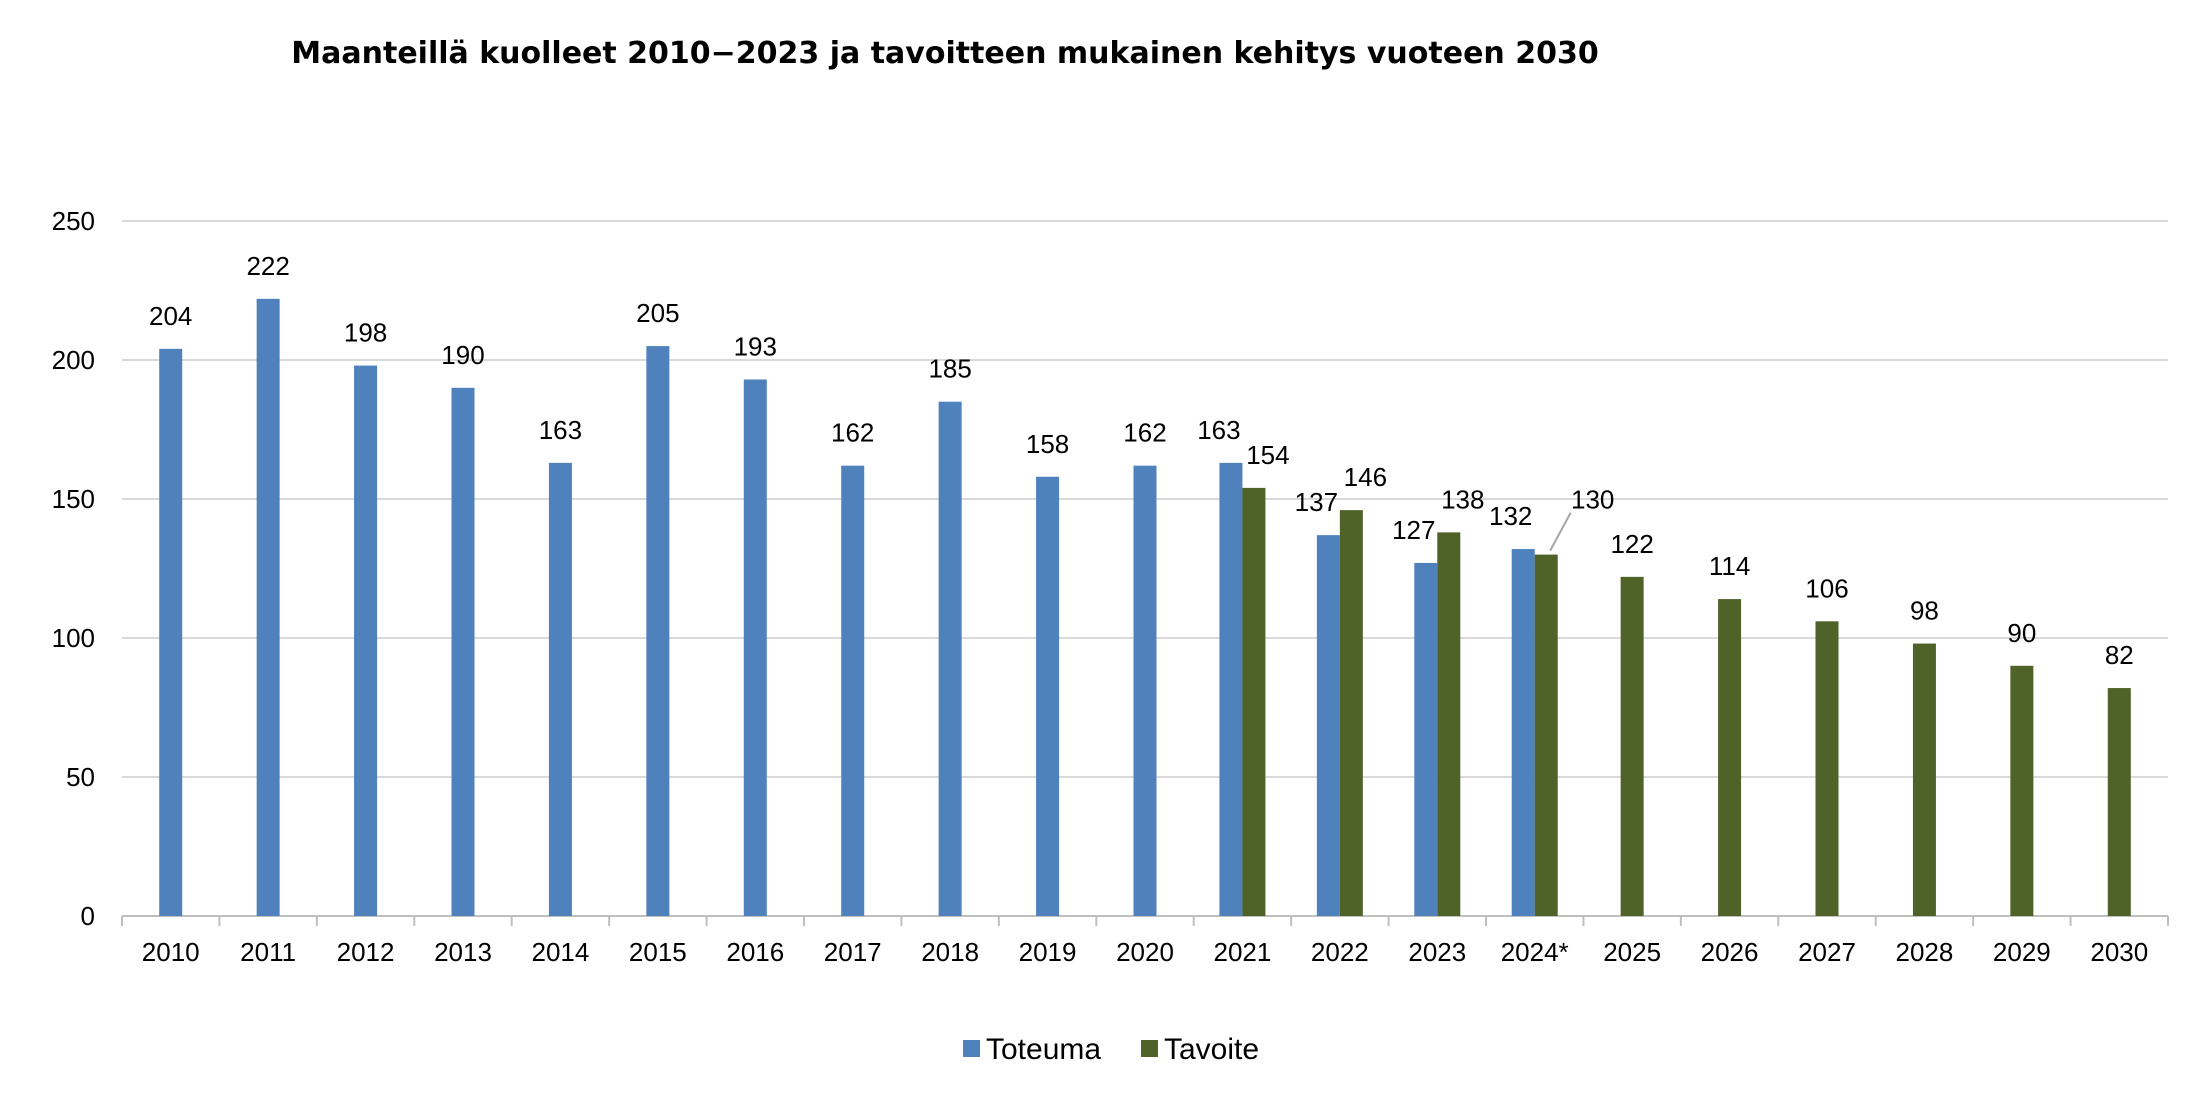 Image resolution: width=2209 pixels, height=1107 pixels. What do you see at coordinates (267, 266) in the screenshot?
I see `data-label: 222` at bounding box center [267, 266].